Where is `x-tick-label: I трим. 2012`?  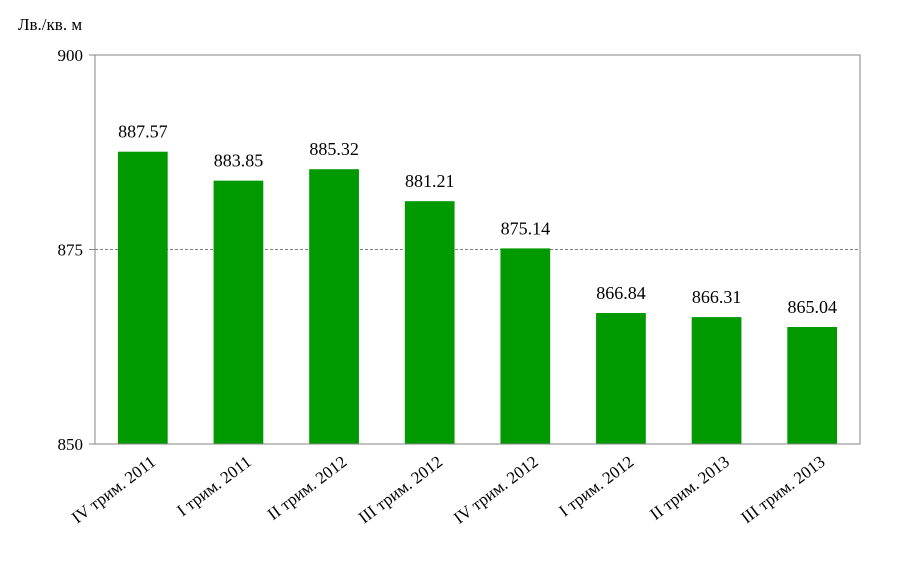
x-tick-label: I трим. 2012 is located at coordinates (596, 486).